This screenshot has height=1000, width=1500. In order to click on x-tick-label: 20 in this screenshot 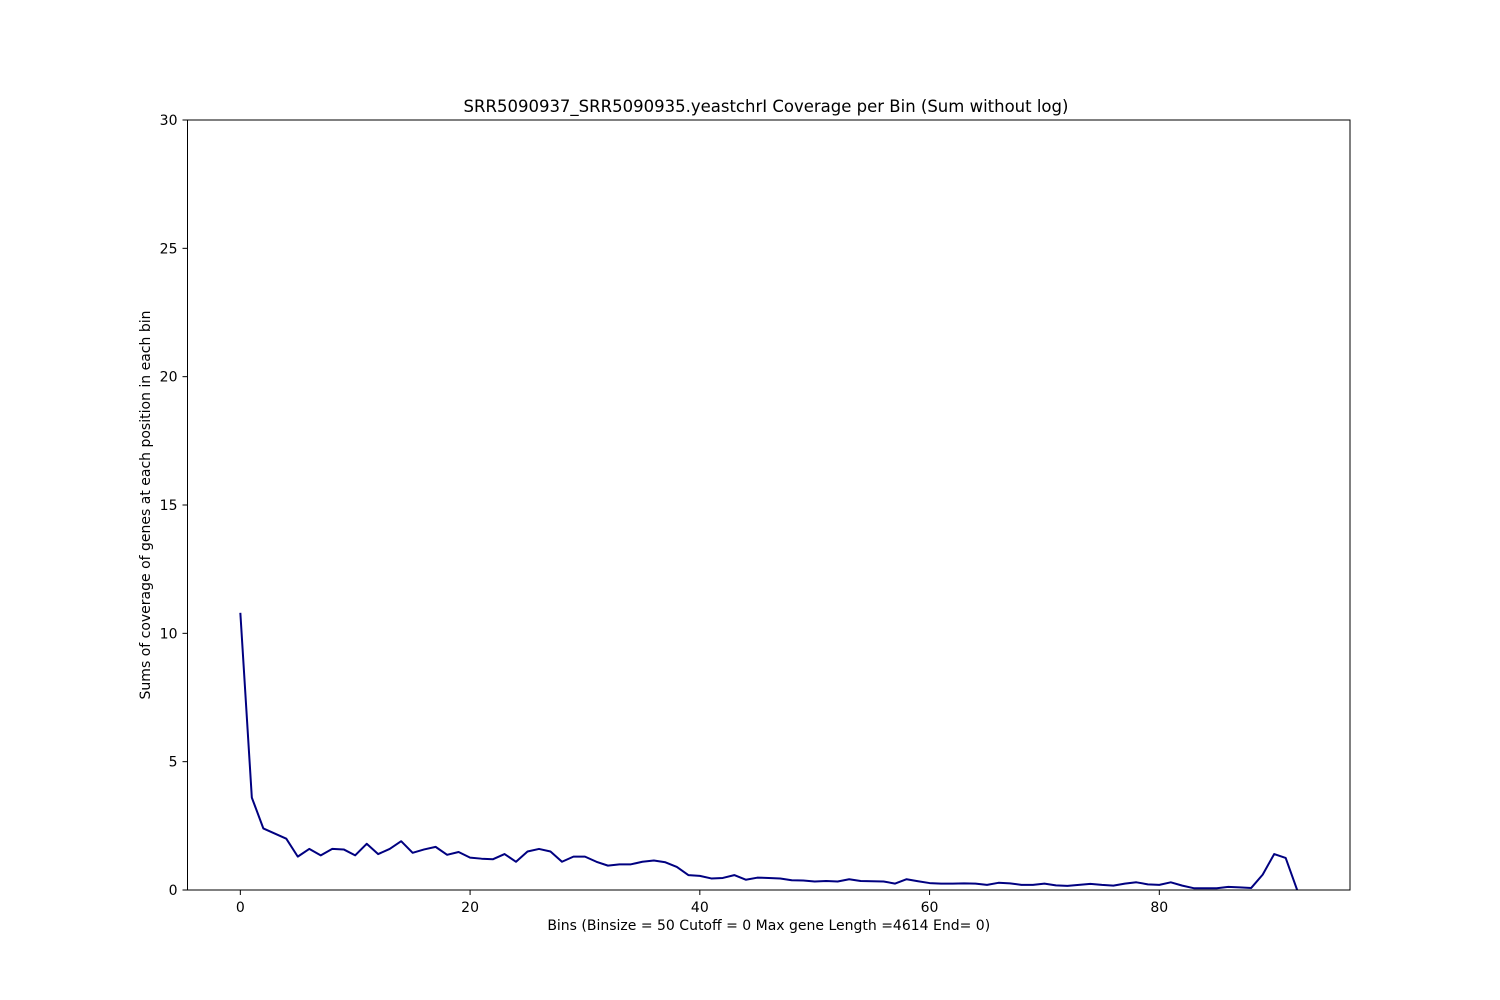, I will do `click(470, 908)`.